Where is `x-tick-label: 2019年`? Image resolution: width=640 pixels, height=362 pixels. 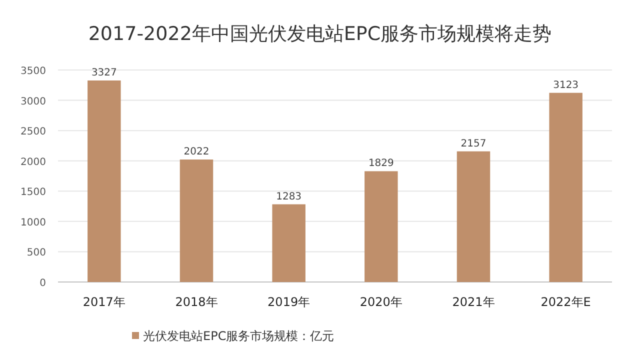 x-tick-label: 2019年 is located at coordinates (289, 302).